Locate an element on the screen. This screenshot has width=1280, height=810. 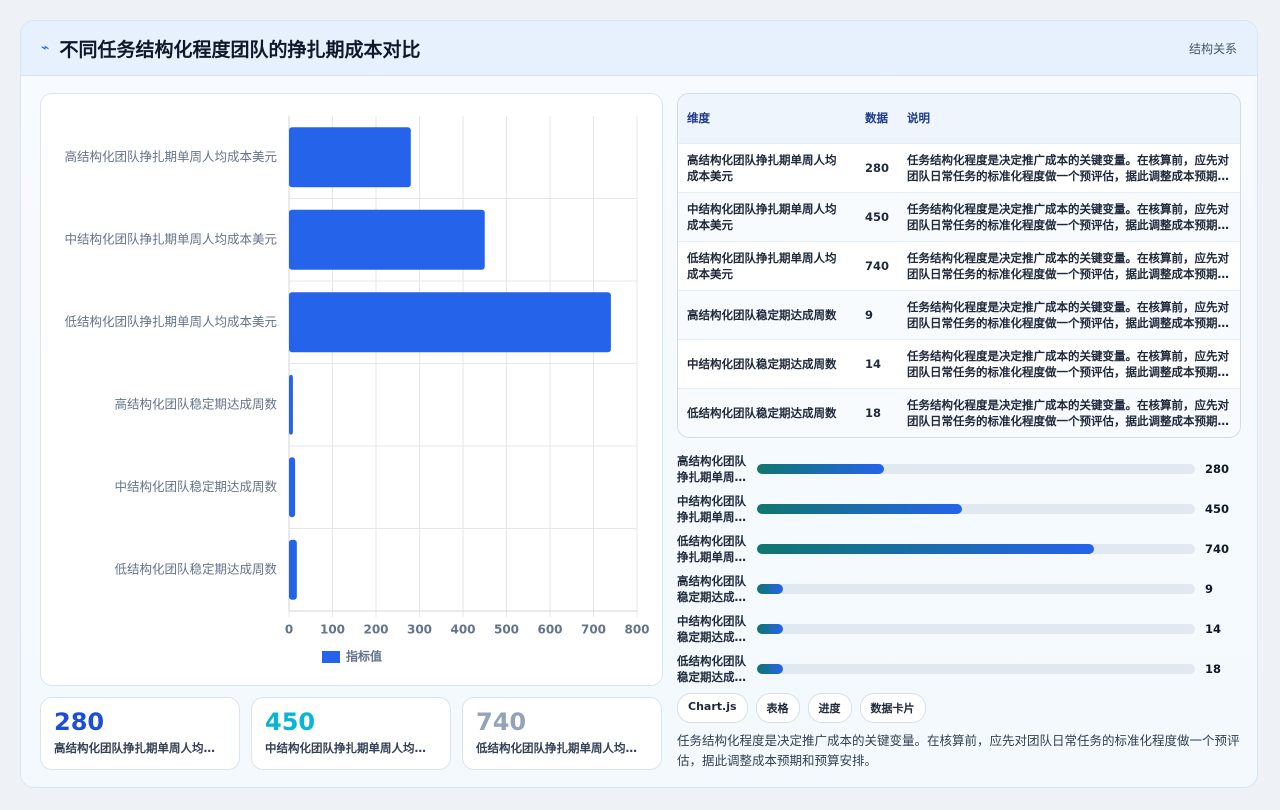
cell-dimension: 低结构化团队稳定期达成周数 is located at coordinates (762, 412).